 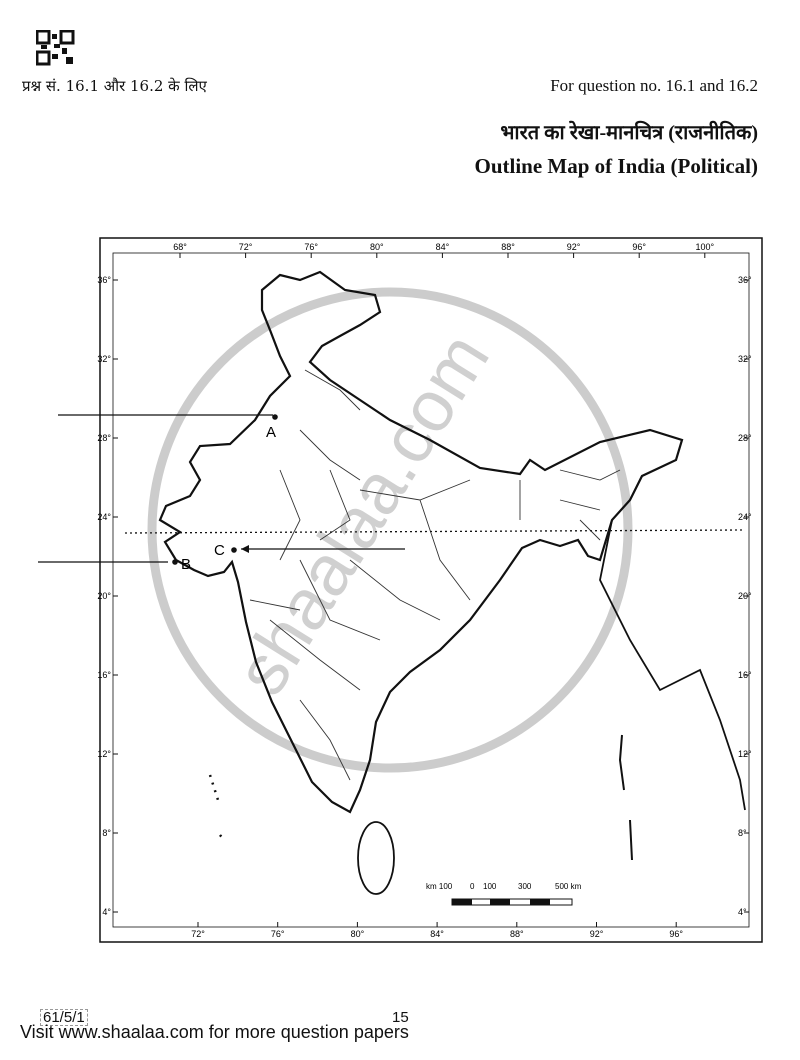 I want to click on point-b-label: B, so click(x=186, y=564).